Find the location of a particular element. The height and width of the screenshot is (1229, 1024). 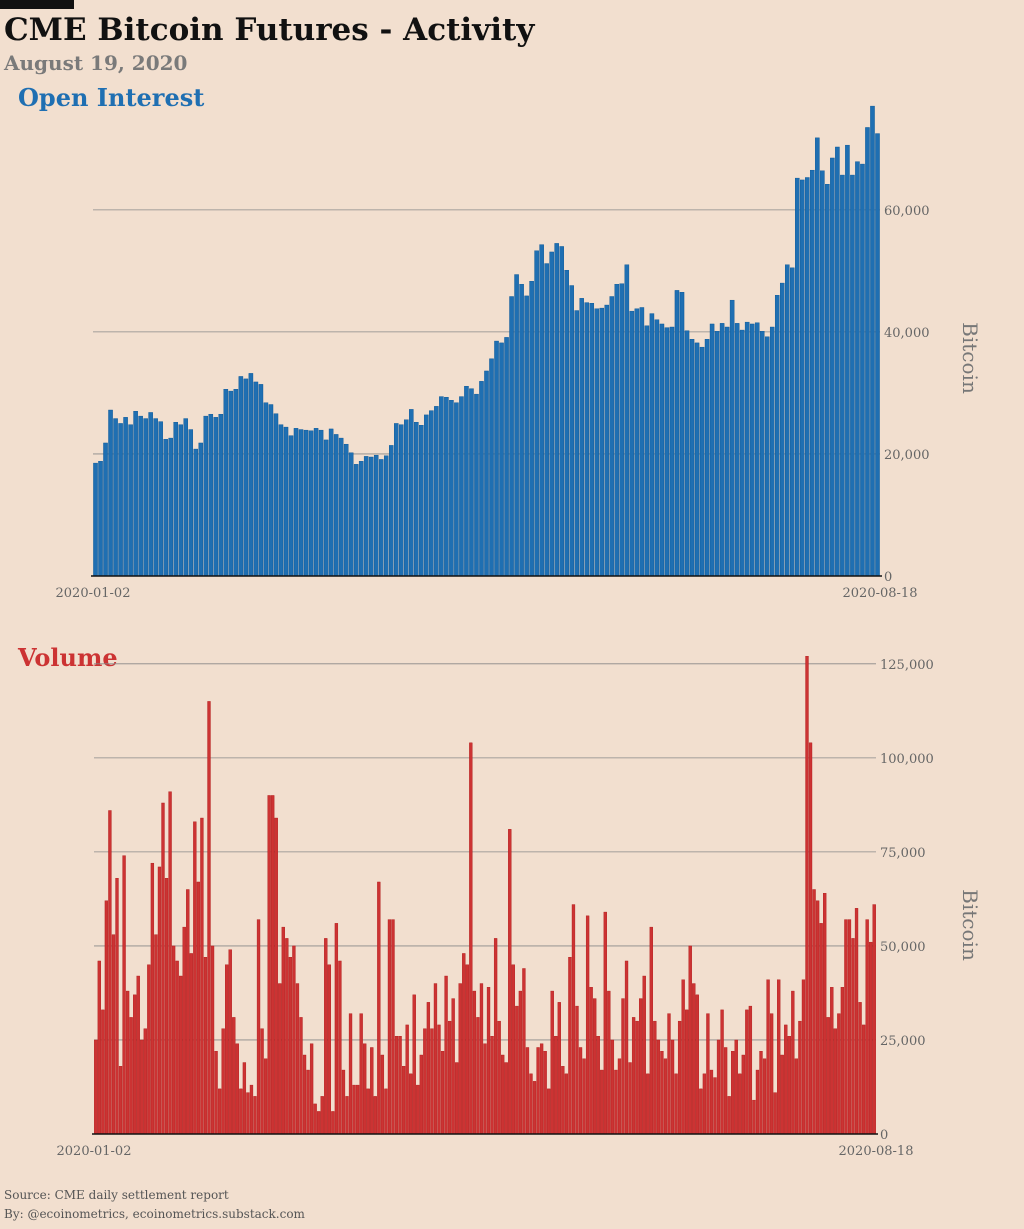

page-title: CME Bitcoin Futures - Activity is located at coordinates (269, 30).